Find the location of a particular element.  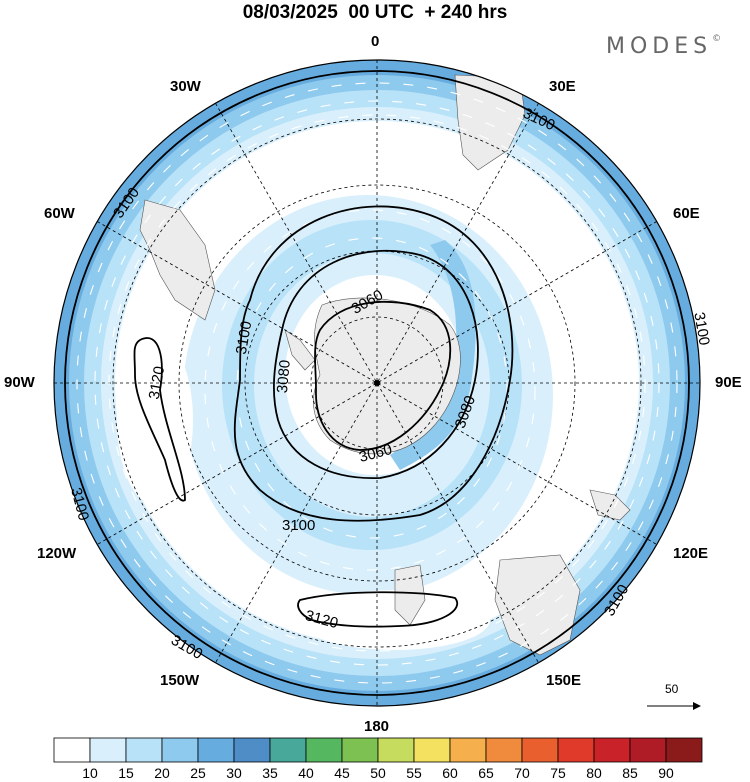

colorbar is located at coordinates (378, 750).